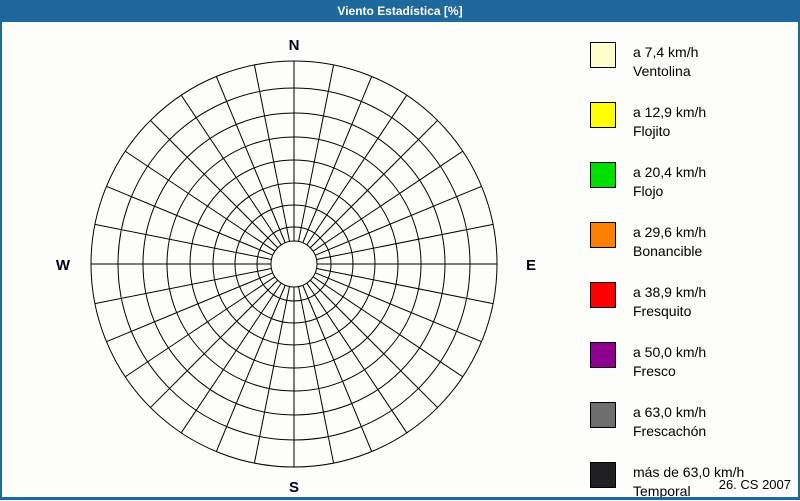 This screenshot has width=800, height=501. I want to click on compass-label-west: W, so click(63, 265).